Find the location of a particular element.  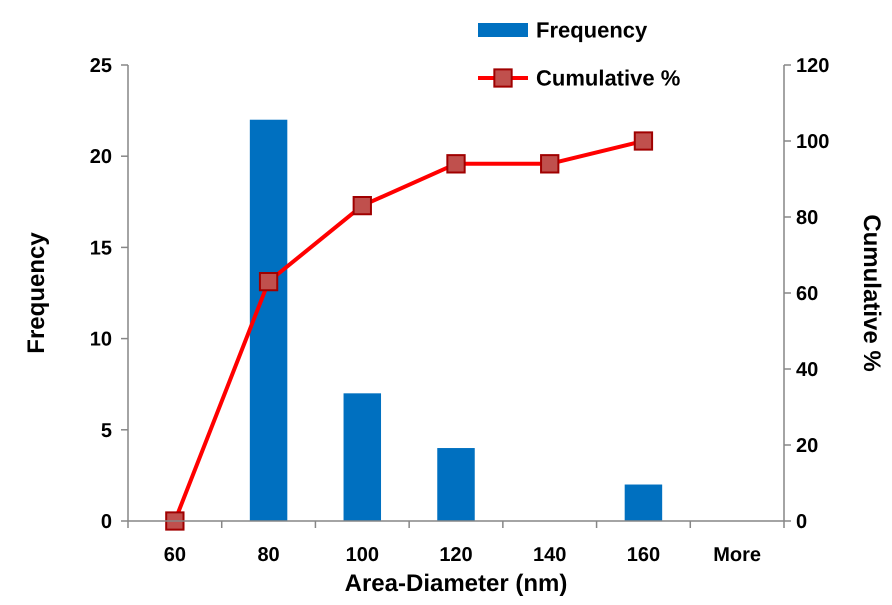

y-tick-label: 10 is located at coordinates (101, 339).